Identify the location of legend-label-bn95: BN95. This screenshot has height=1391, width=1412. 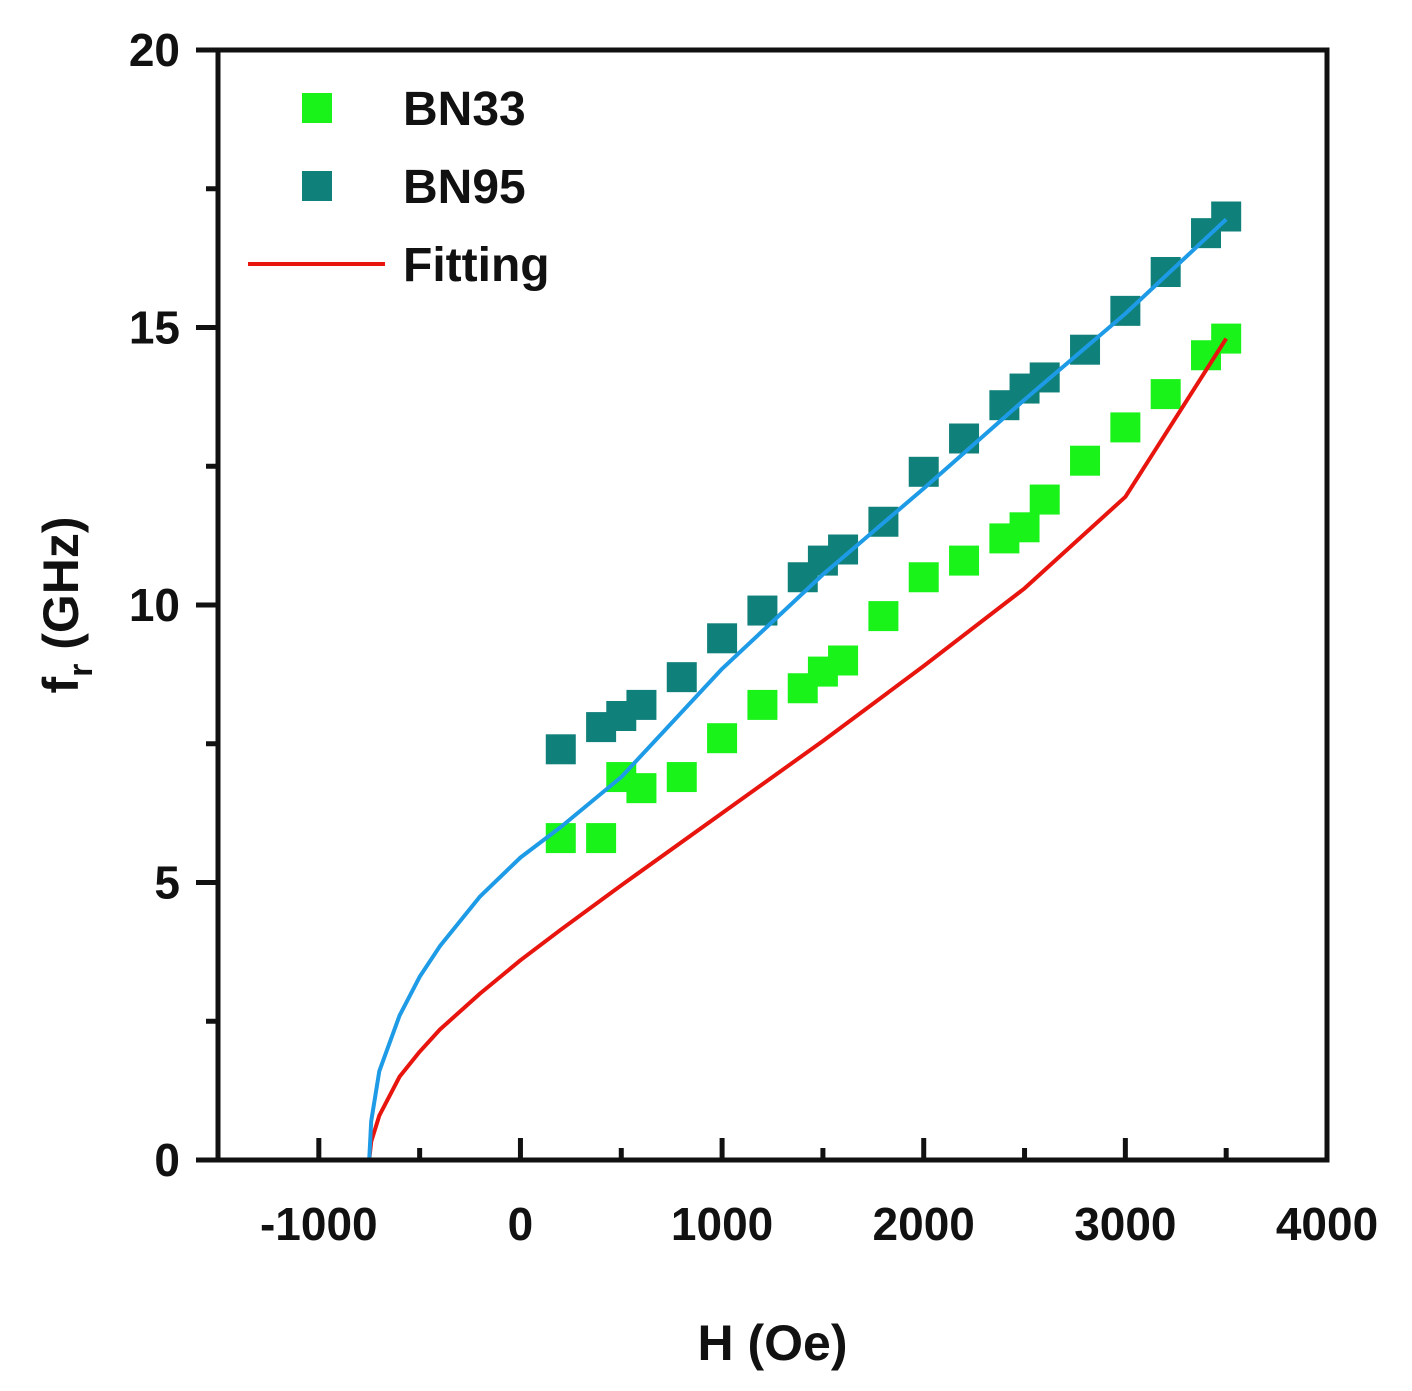
(464, 187).